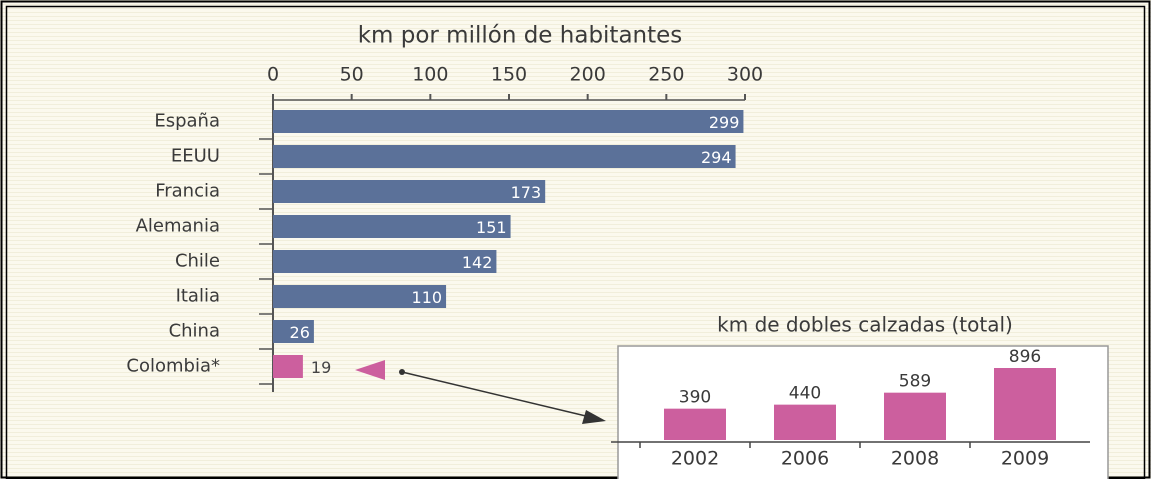  What do you see at coordinates (187, 121) in the screenshot?
I see `y-tick-label: España` at bounding box center [187, 121].